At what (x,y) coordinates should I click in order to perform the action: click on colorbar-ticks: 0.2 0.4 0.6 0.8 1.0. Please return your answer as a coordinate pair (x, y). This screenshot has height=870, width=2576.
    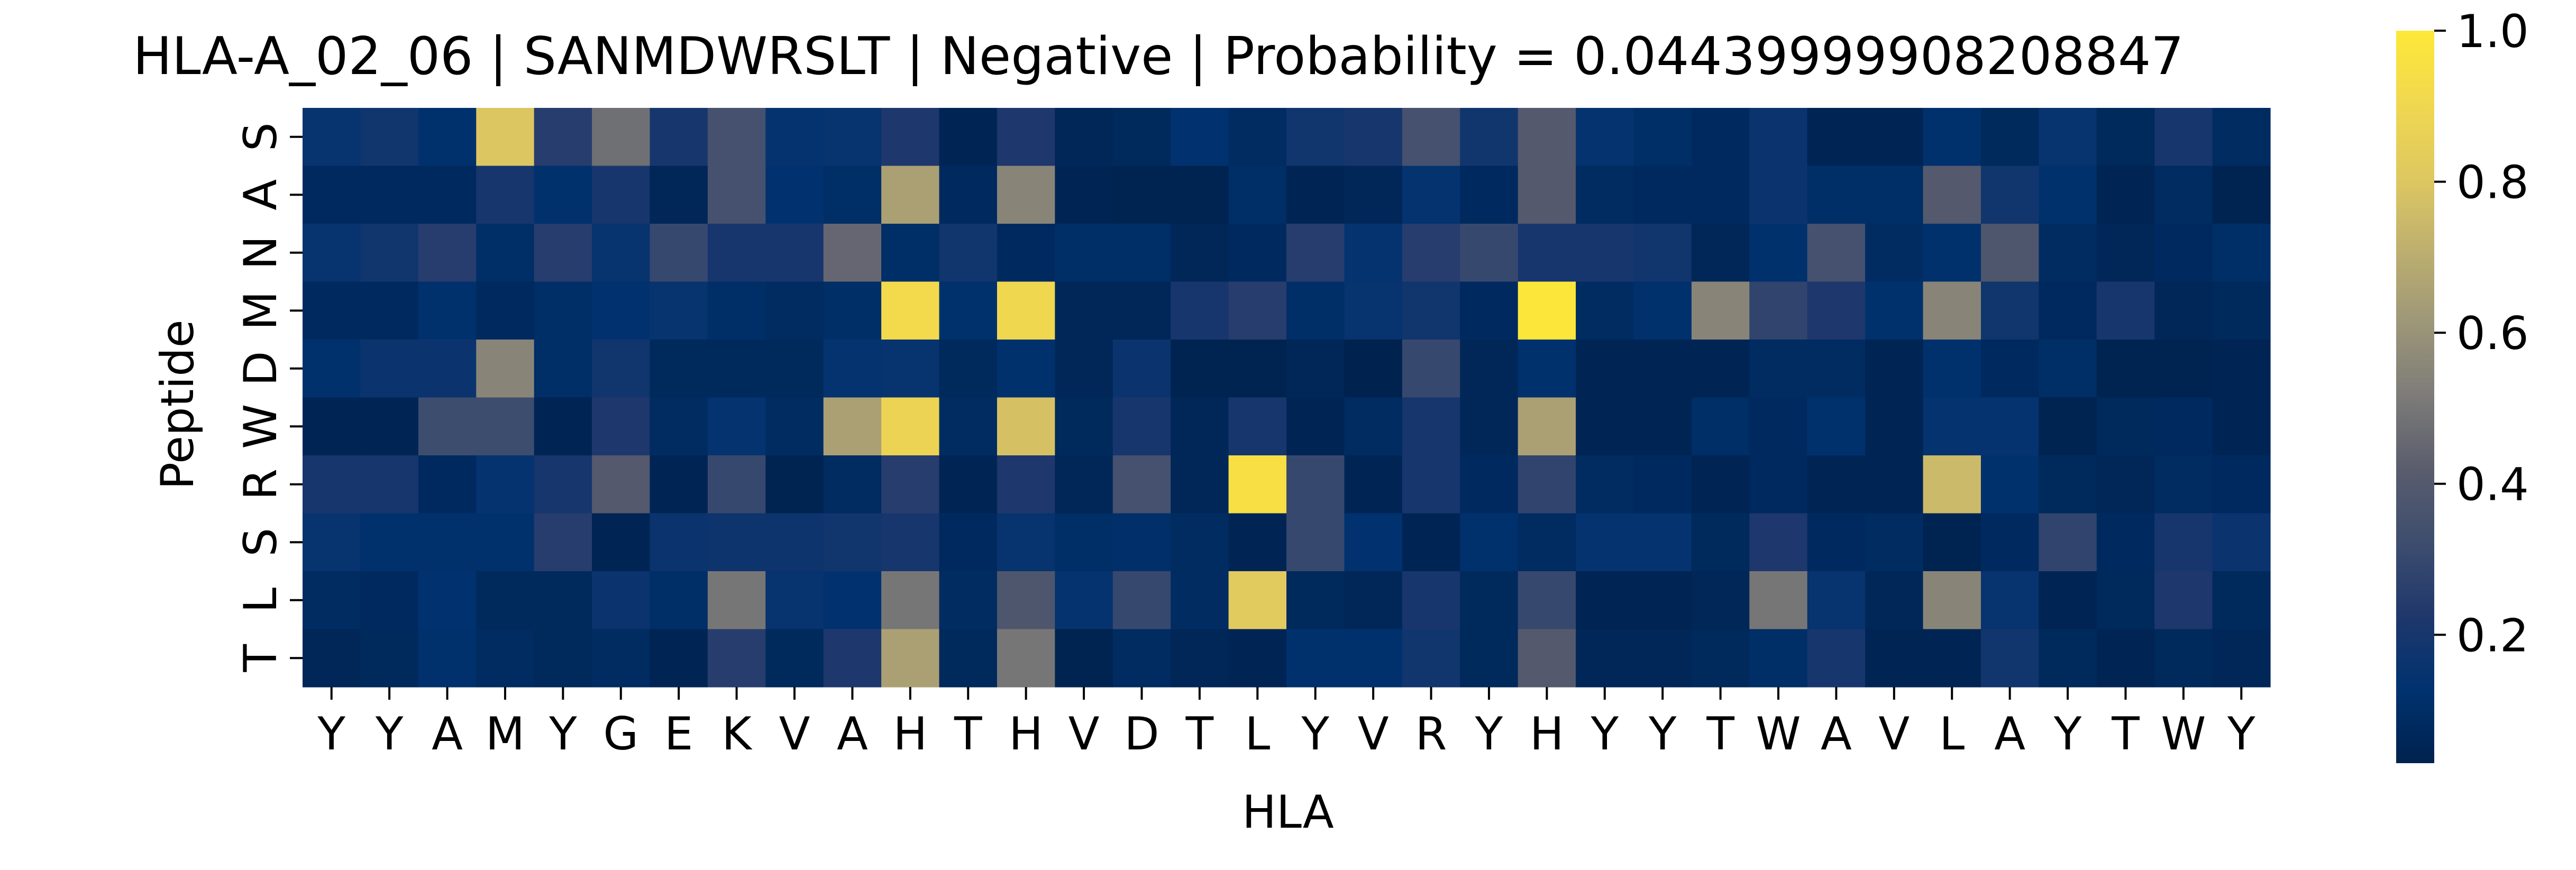
    Looking at the image, I should click on (2481, 334).